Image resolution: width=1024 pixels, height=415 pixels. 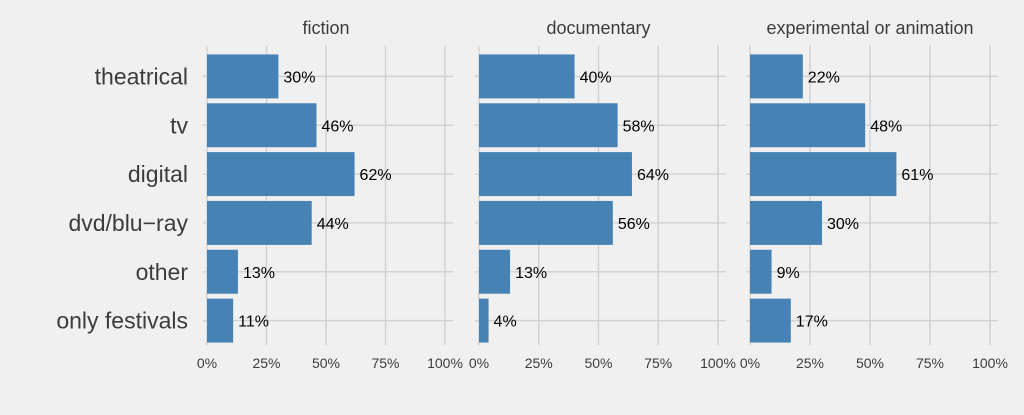 I want to click on facet-title-2: experimental or animation, so click(x=869, y=28).